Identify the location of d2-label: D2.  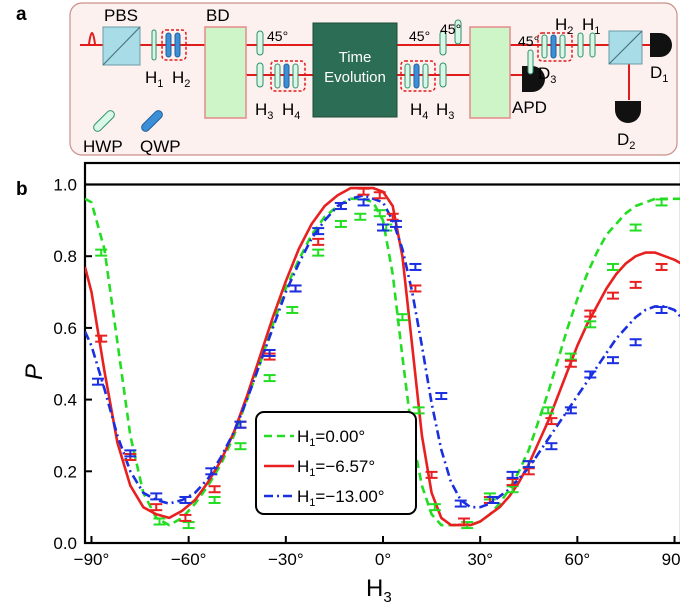
(626, 141).